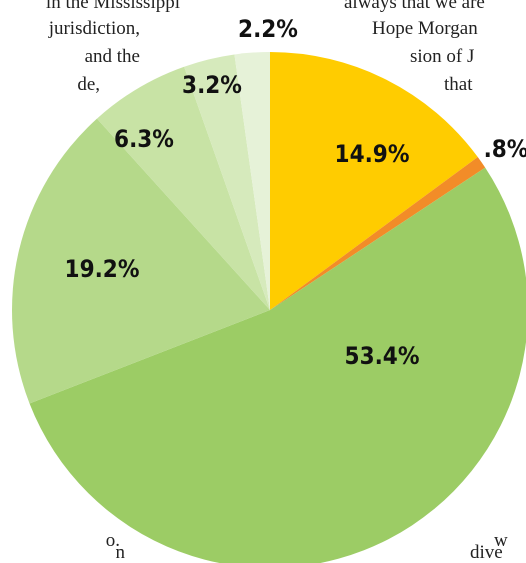 Image resolution: width=526 pixels, height=563 pixels. I want to click on data-label: 19.2%, so click(102, 269).